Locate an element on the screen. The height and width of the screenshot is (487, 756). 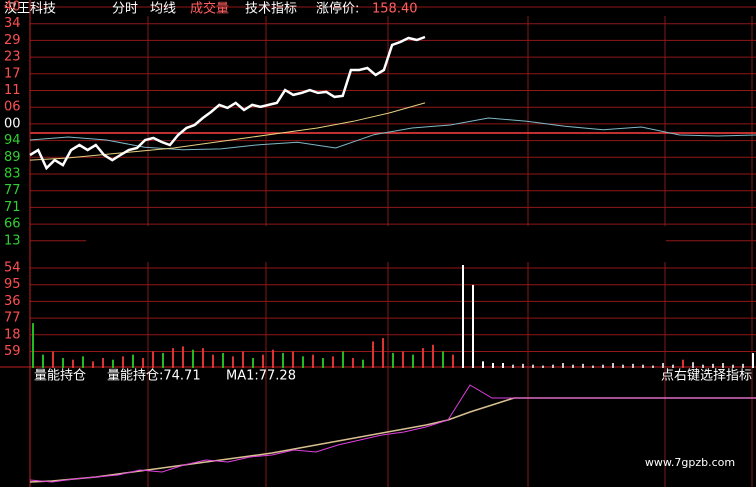
overlay is located at coordinates (376, 244).